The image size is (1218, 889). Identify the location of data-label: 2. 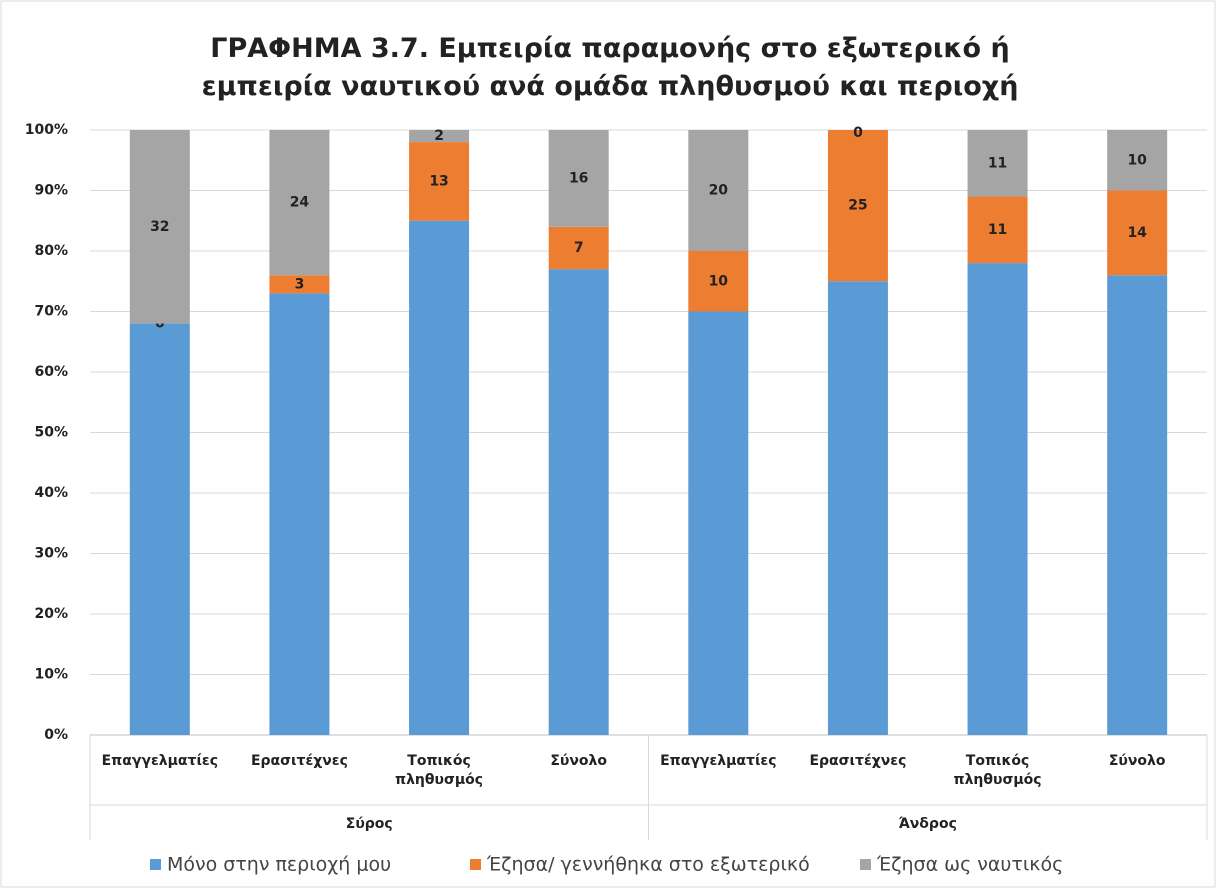
(439, 136).